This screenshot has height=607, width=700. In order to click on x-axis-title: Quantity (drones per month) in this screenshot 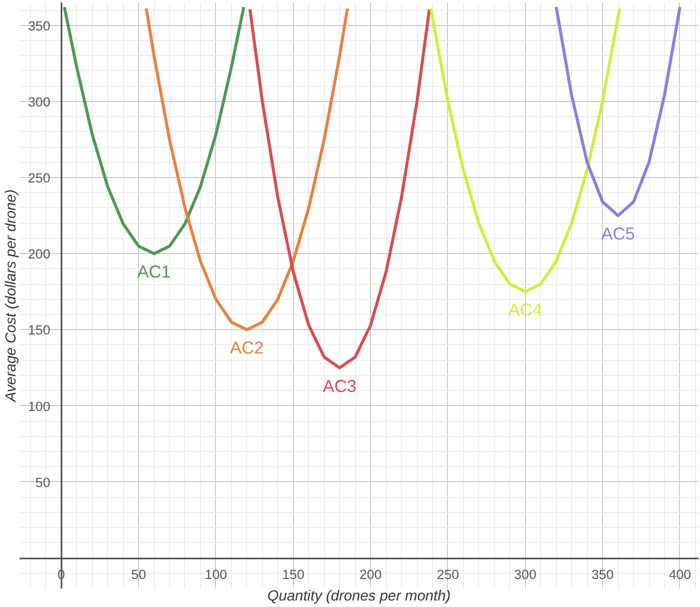, I will do `click(359, 596)`.